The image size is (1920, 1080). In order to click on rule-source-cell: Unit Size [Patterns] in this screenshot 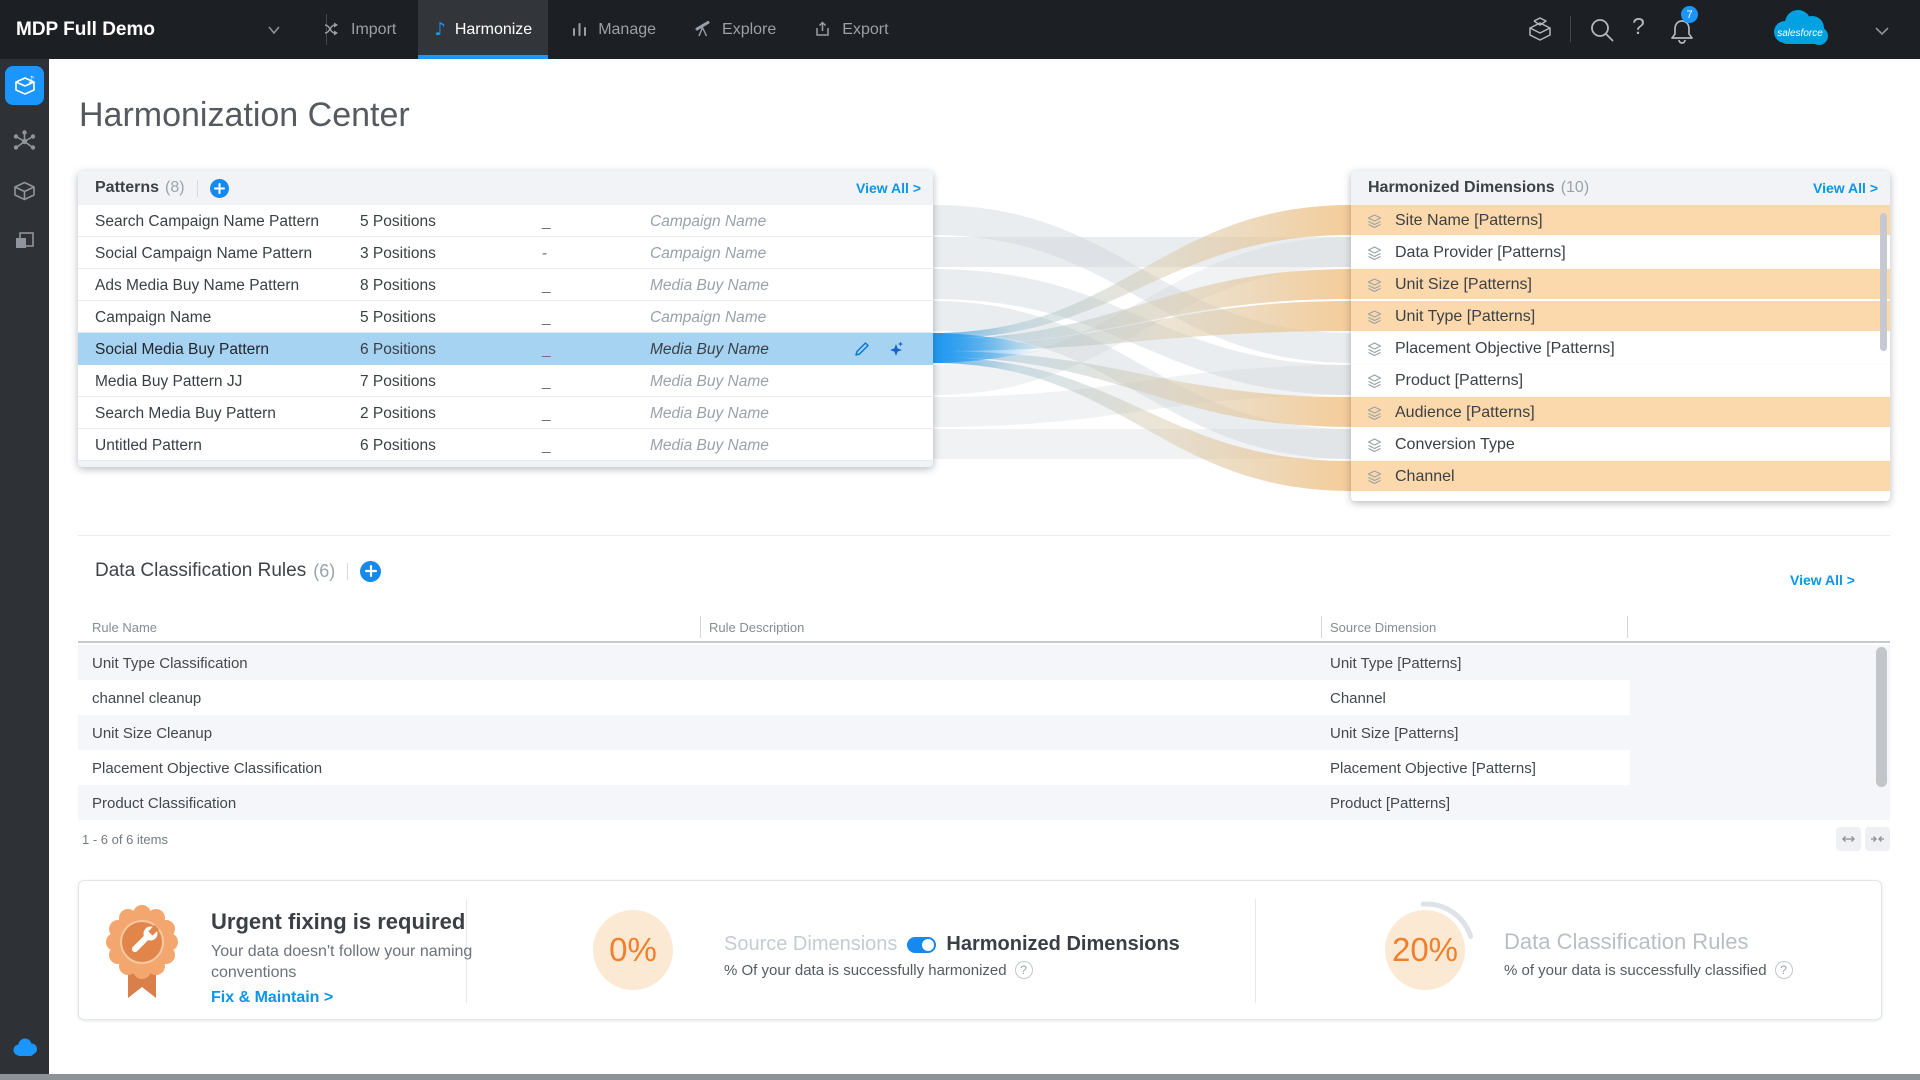, I will do `click(1394, 733)`.